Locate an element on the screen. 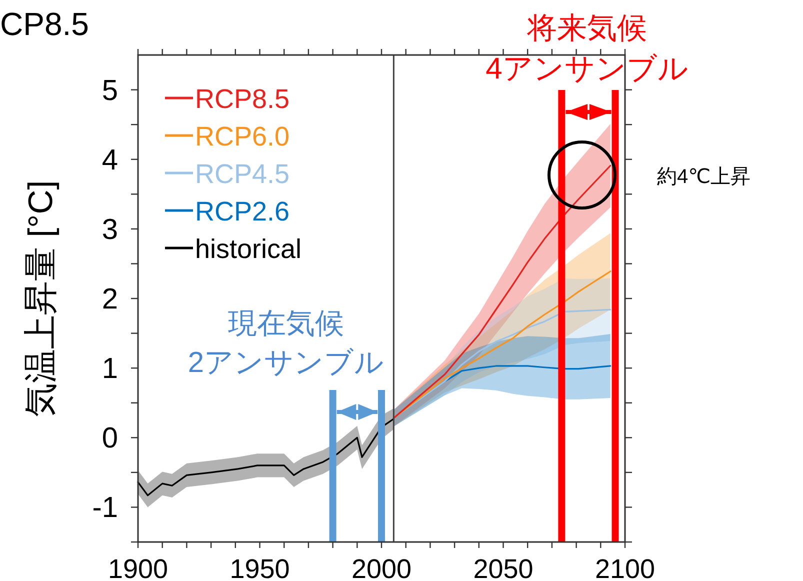 This screenshot has width=803, height=581. y-tick-label: 4 is located at coordinates (110, 160).